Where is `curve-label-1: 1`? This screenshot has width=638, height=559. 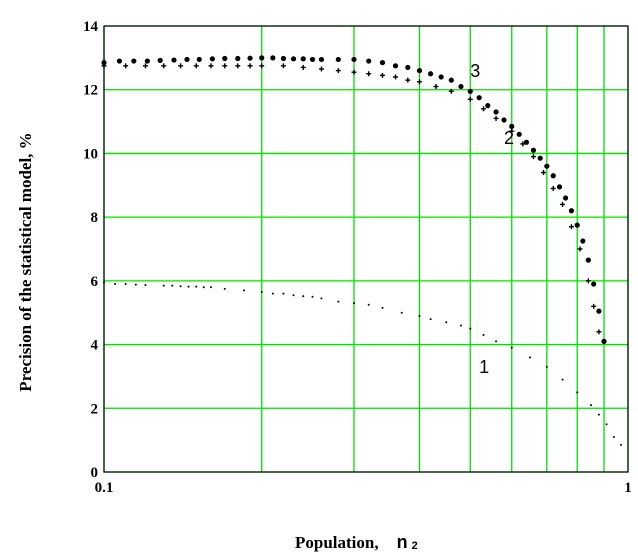
curve-label-1: 1 is located at coordinates (484, 367).